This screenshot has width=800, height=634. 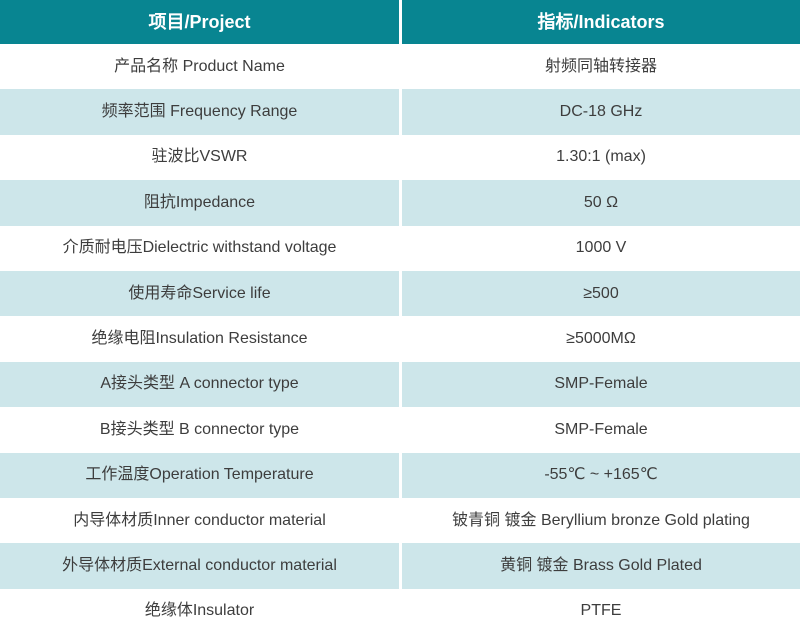 I want to click on project-cell: 外导体材质External conductor material, so click(x=199, y=566).